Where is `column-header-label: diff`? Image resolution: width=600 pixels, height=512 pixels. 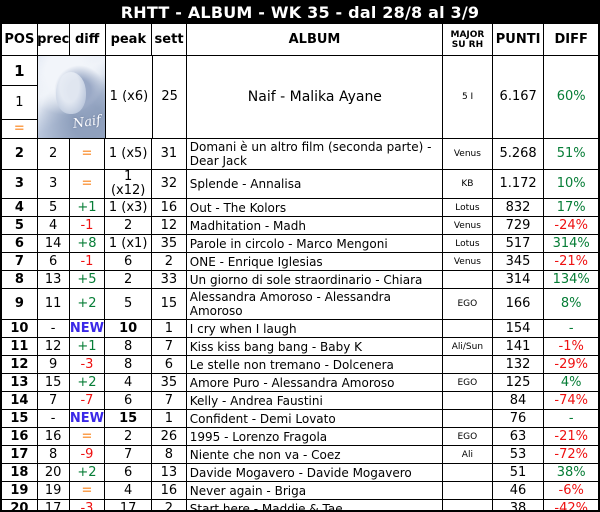 column-header-label: diff is located at coordinates (87, 39).